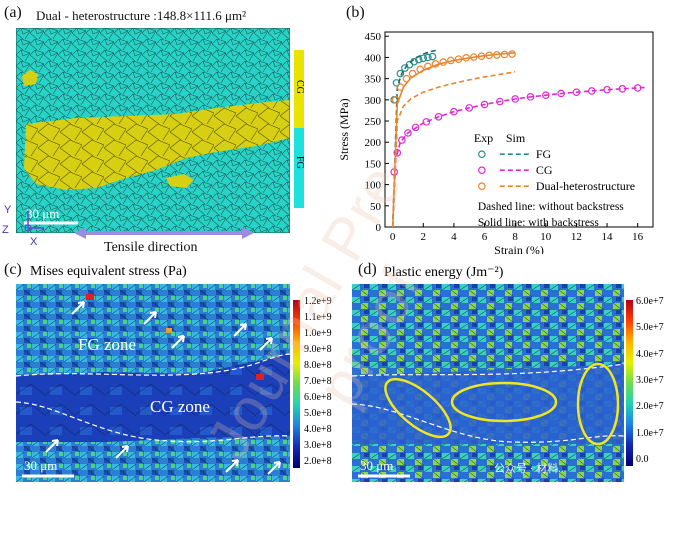  I want to click on panel-a-scale-label: 30 μm, so click(42, 213).